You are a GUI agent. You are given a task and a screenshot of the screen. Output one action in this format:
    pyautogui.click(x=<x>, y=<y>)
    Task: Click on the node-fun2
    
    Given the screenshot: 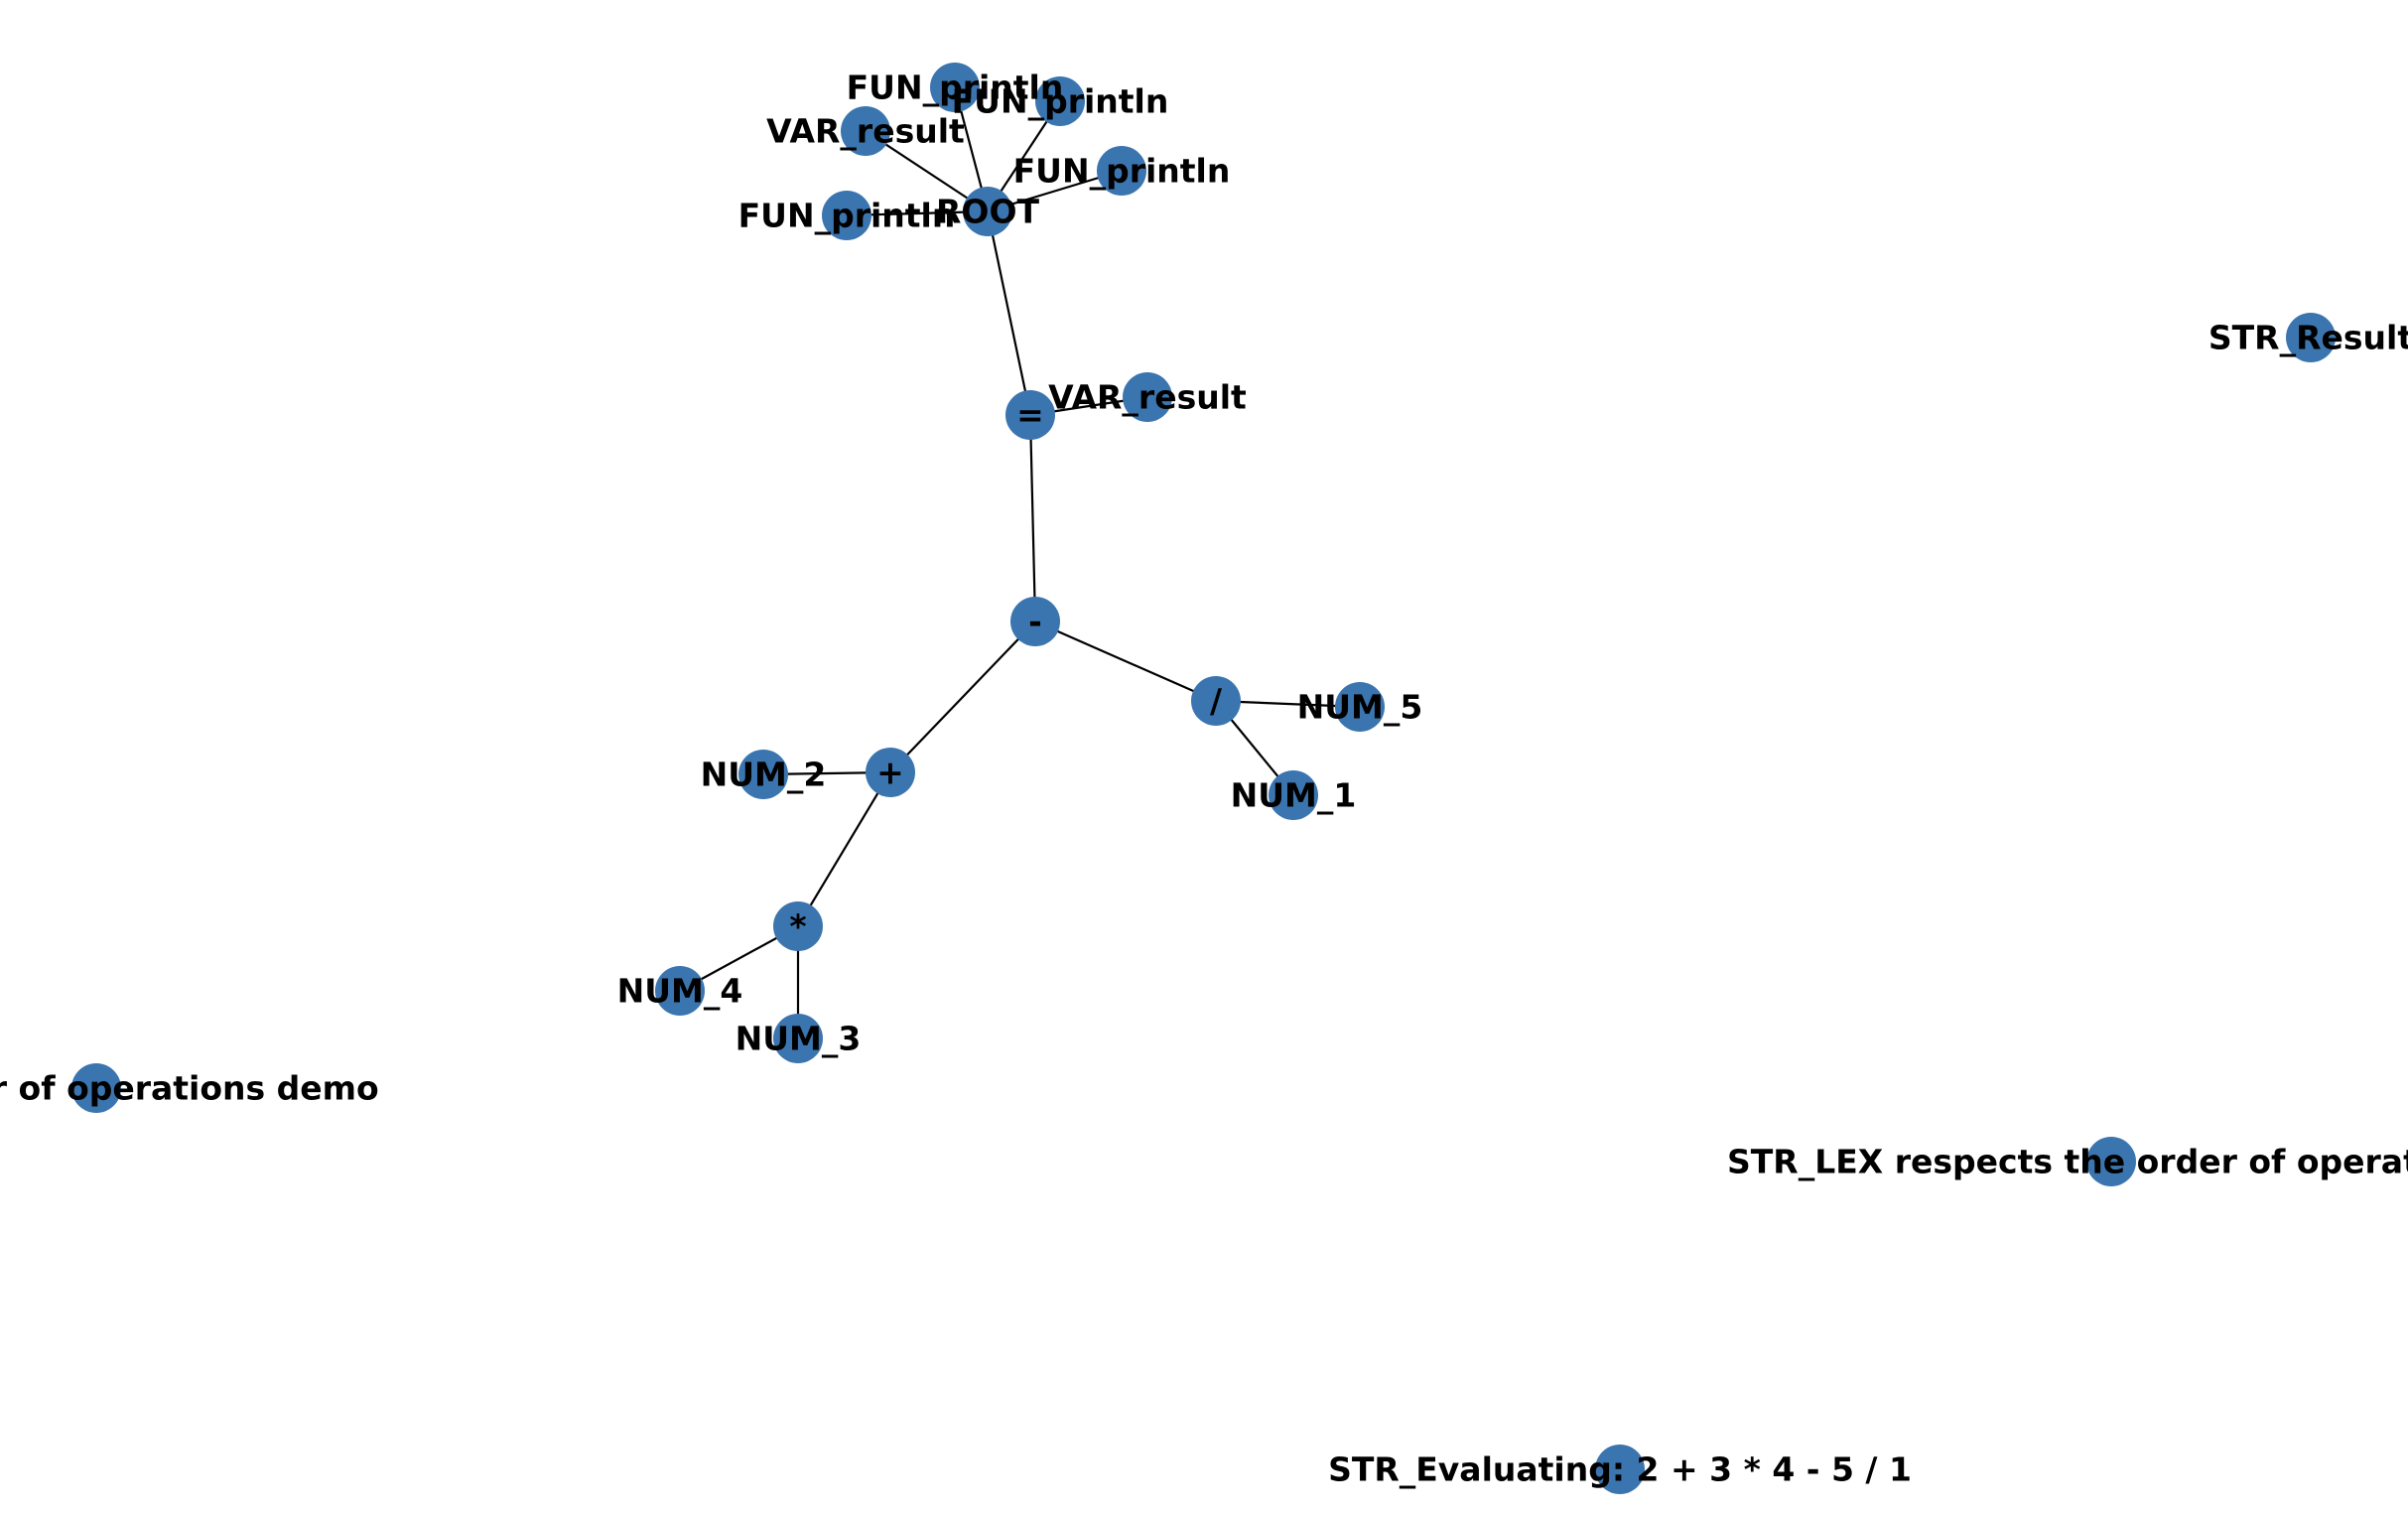 What is the action you would take?
    pyautogui.click(x=1060, y=101)
    